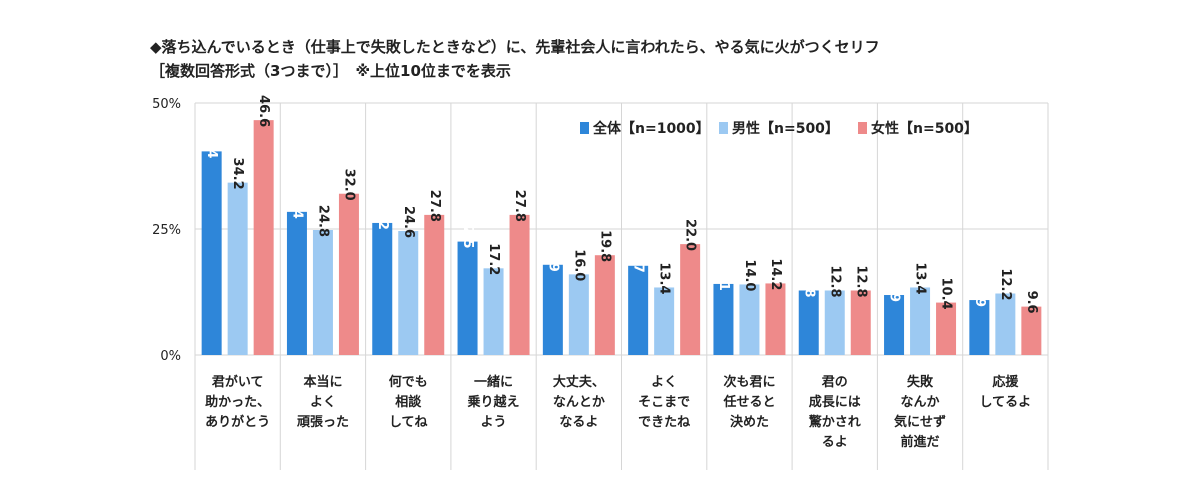 The image size is (1200, 490). What do you see at coordinates (1005, 382) in the screenshot?
I see `category-label: 応援` at bounding box center [1005, 382].